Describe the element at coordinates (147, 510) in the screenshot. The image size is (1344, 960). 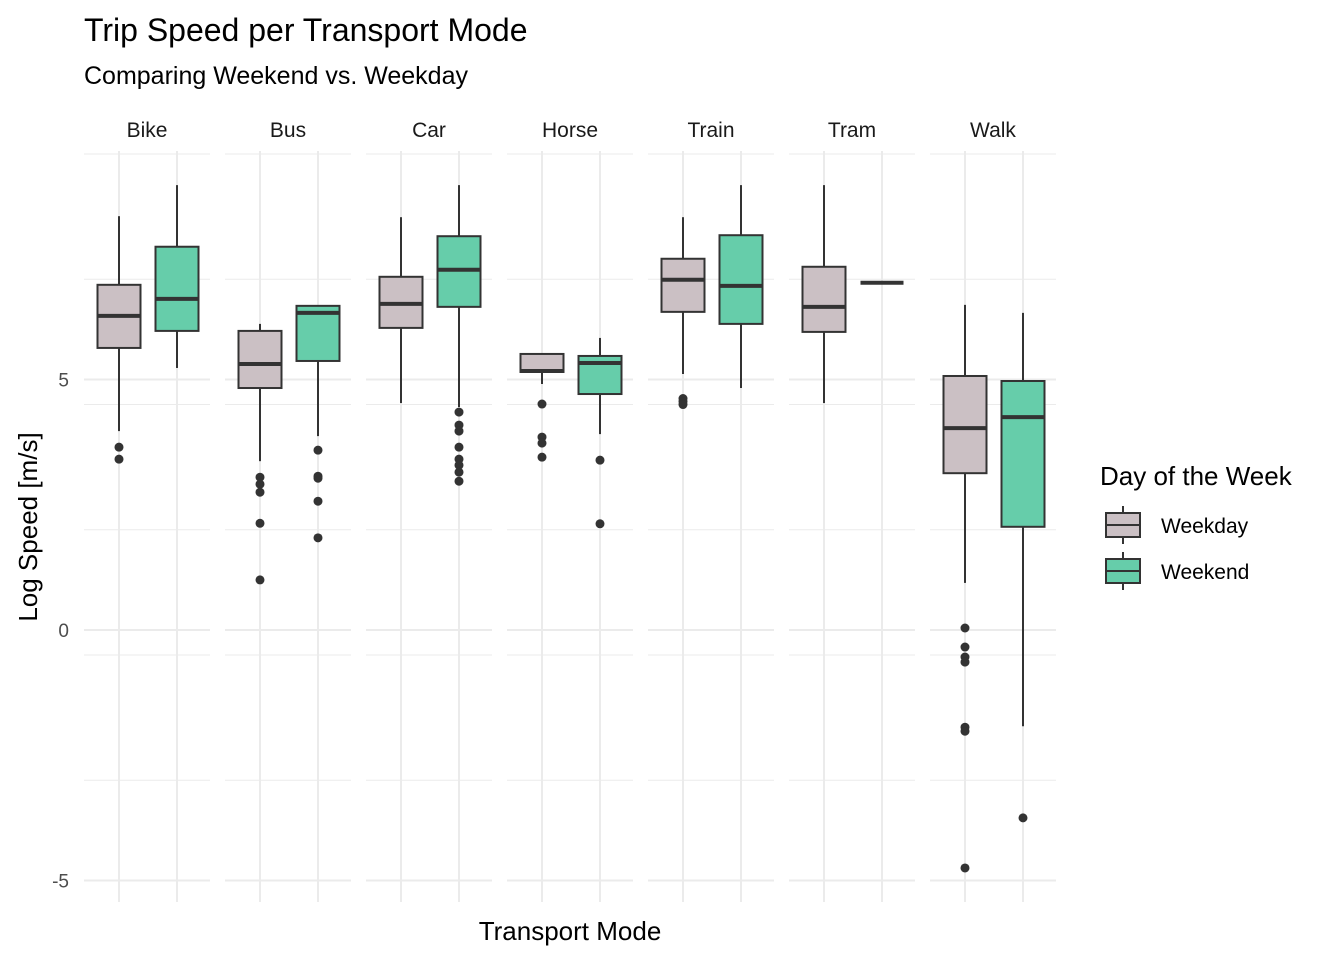
I see `facet-panel-bike: Bike` at that location.